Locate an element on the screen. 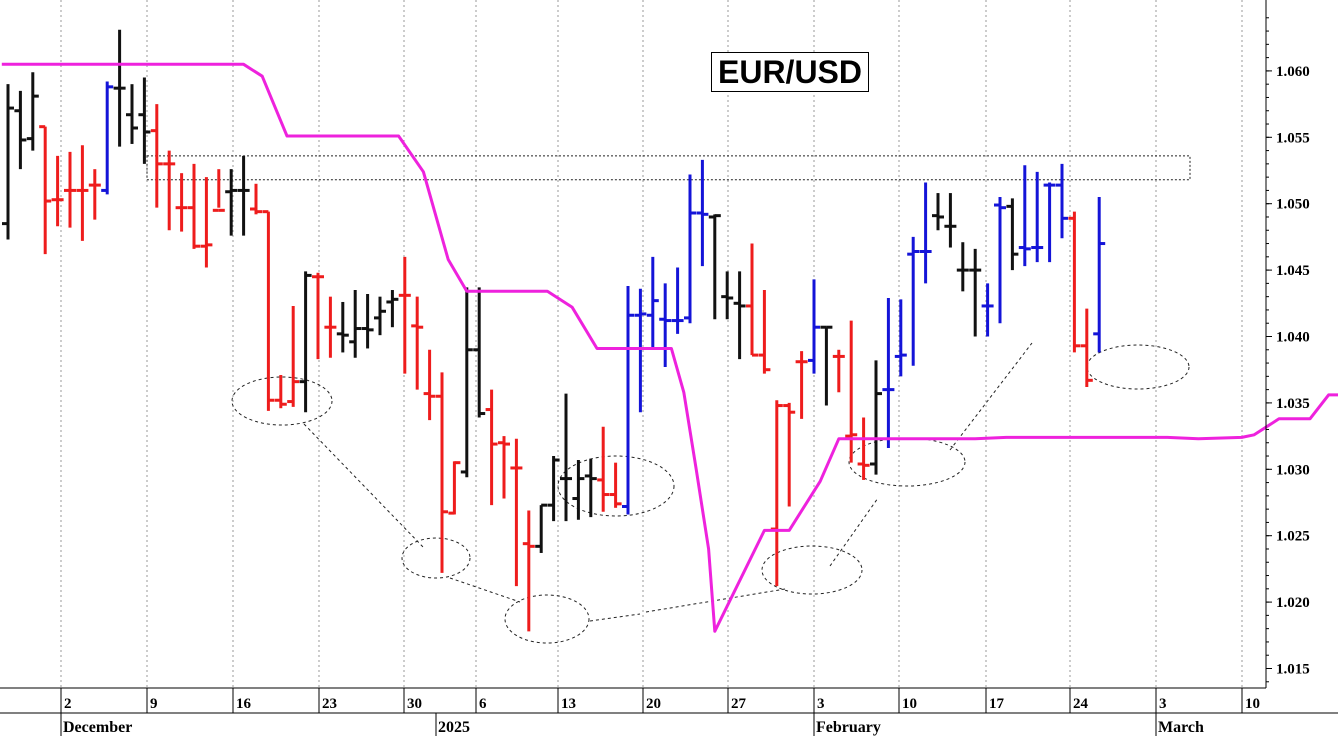  y-tick-label: 1.050 is located at coordinates (1293, 205).